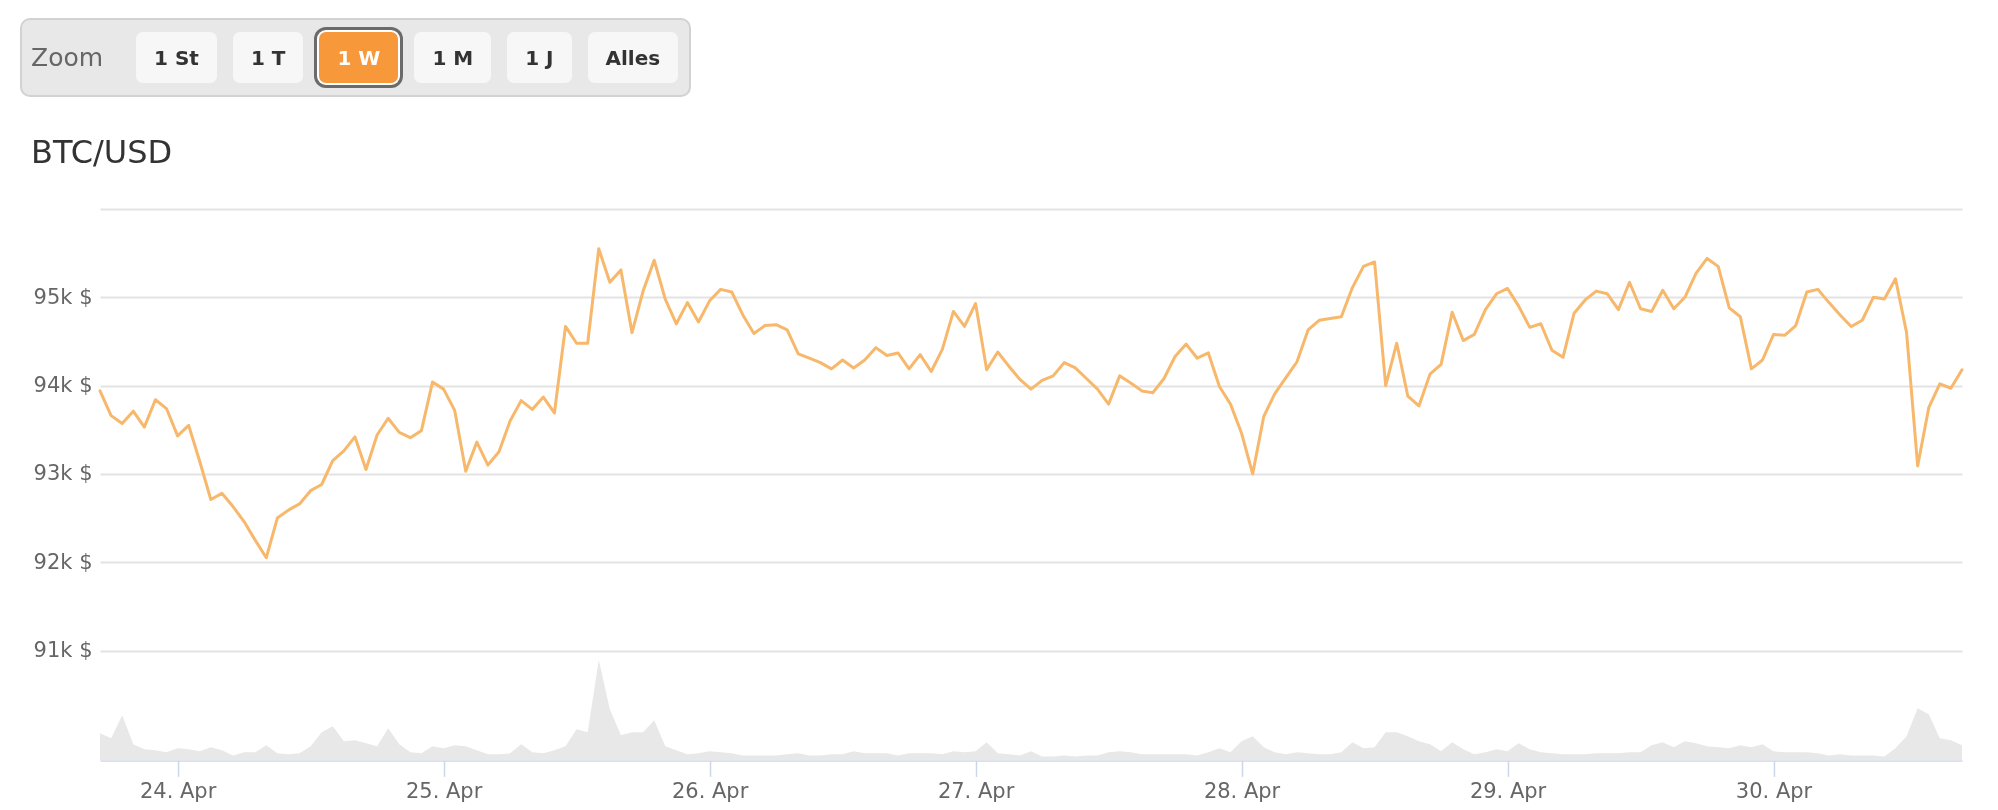 The height and width of the screenshot is (810, 1998). I want to click on range-button: 1 T, so click(268, 57).